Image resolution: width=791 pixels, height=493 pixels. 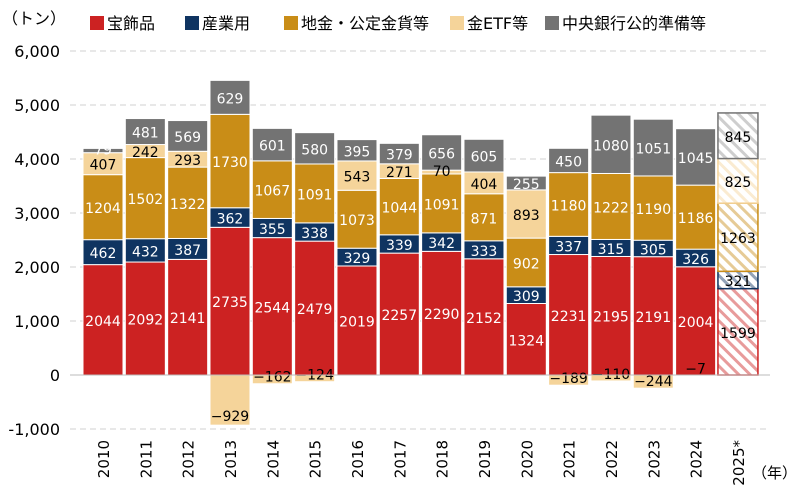 I want to click on data-label: 242, so click(x=145, y=153).